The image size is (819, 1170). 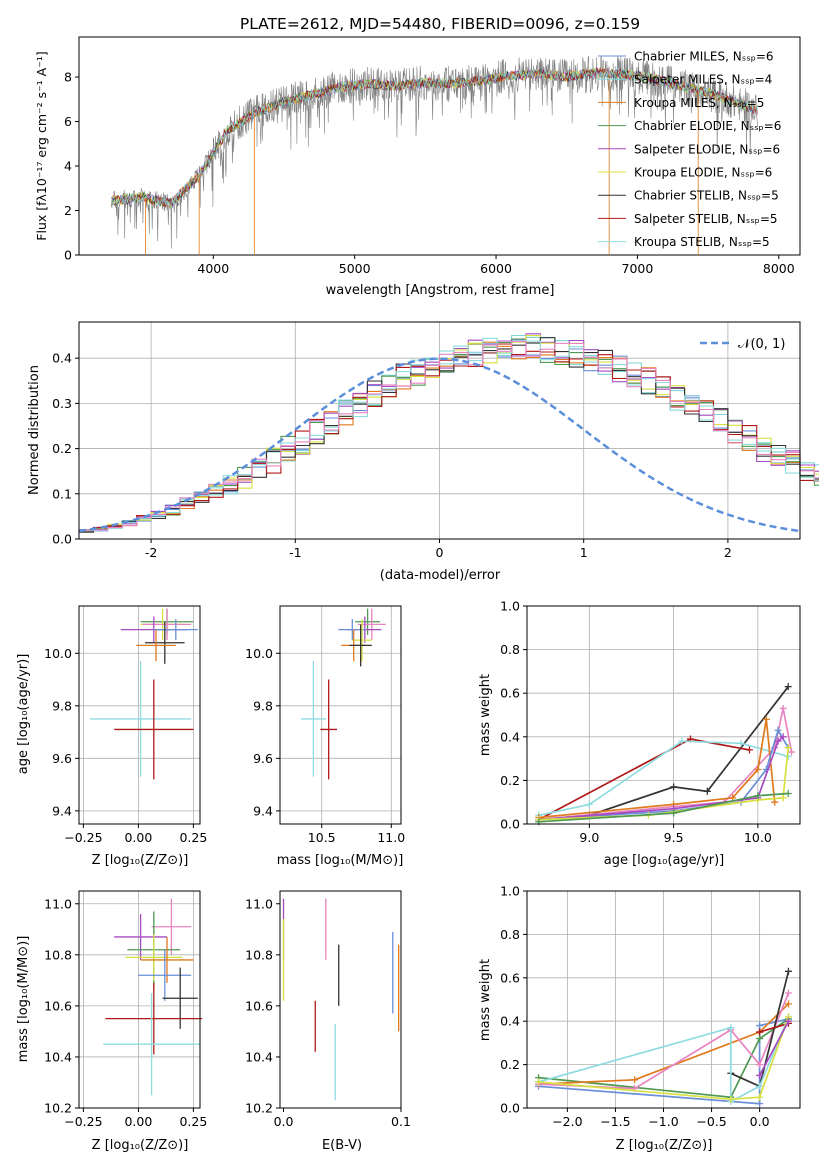 I want to click on spectrum-y-tick-label: 8, so click(x=68, y=77).